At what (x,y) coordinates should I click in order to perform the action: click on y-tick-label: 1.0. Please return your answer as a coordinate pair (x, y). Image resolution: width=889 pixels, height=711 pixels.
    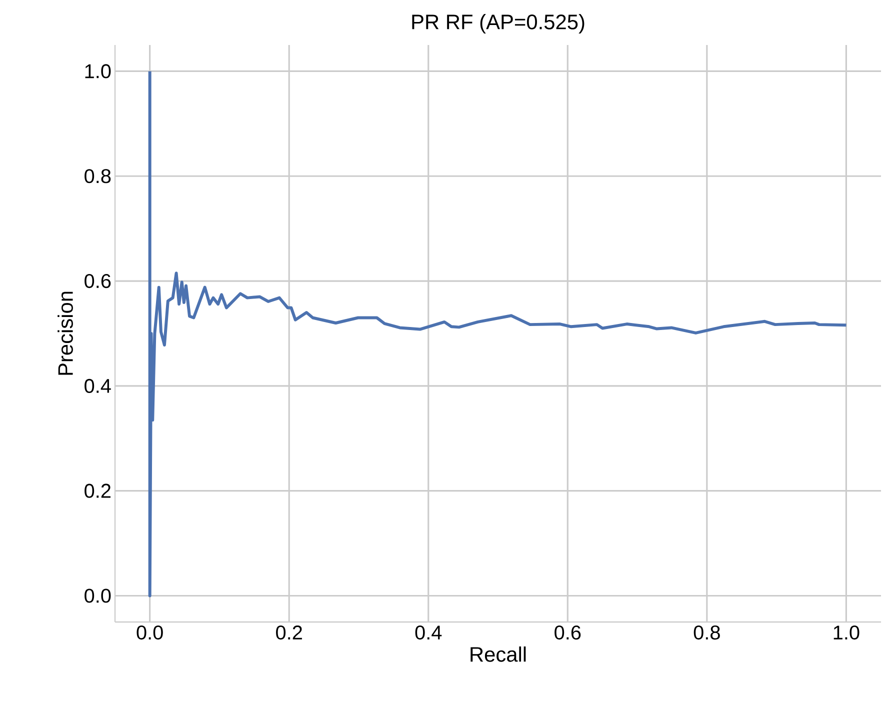
    Looking at the image, I should click on (98, 71).